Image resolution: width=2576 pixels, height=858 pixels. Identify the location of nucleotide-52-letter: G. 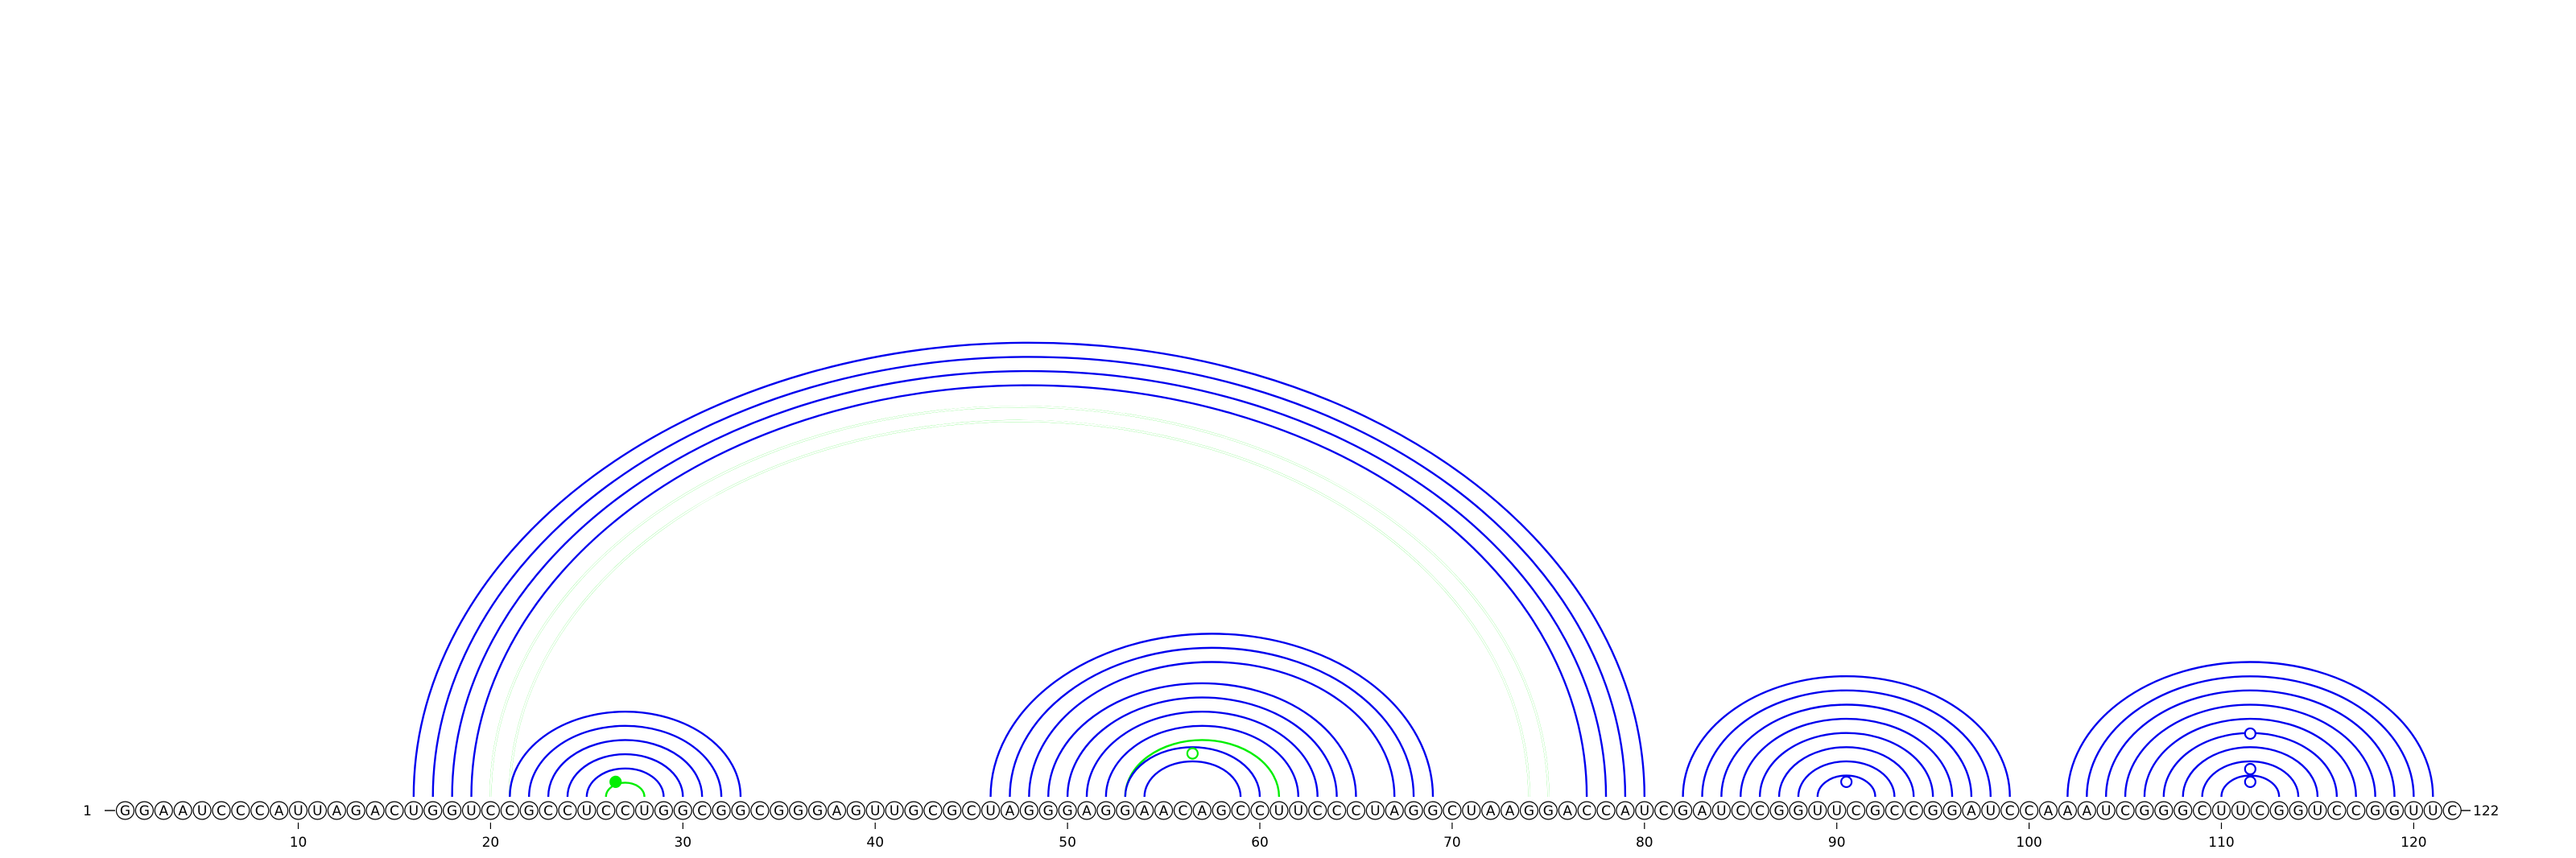
(1105, 811).